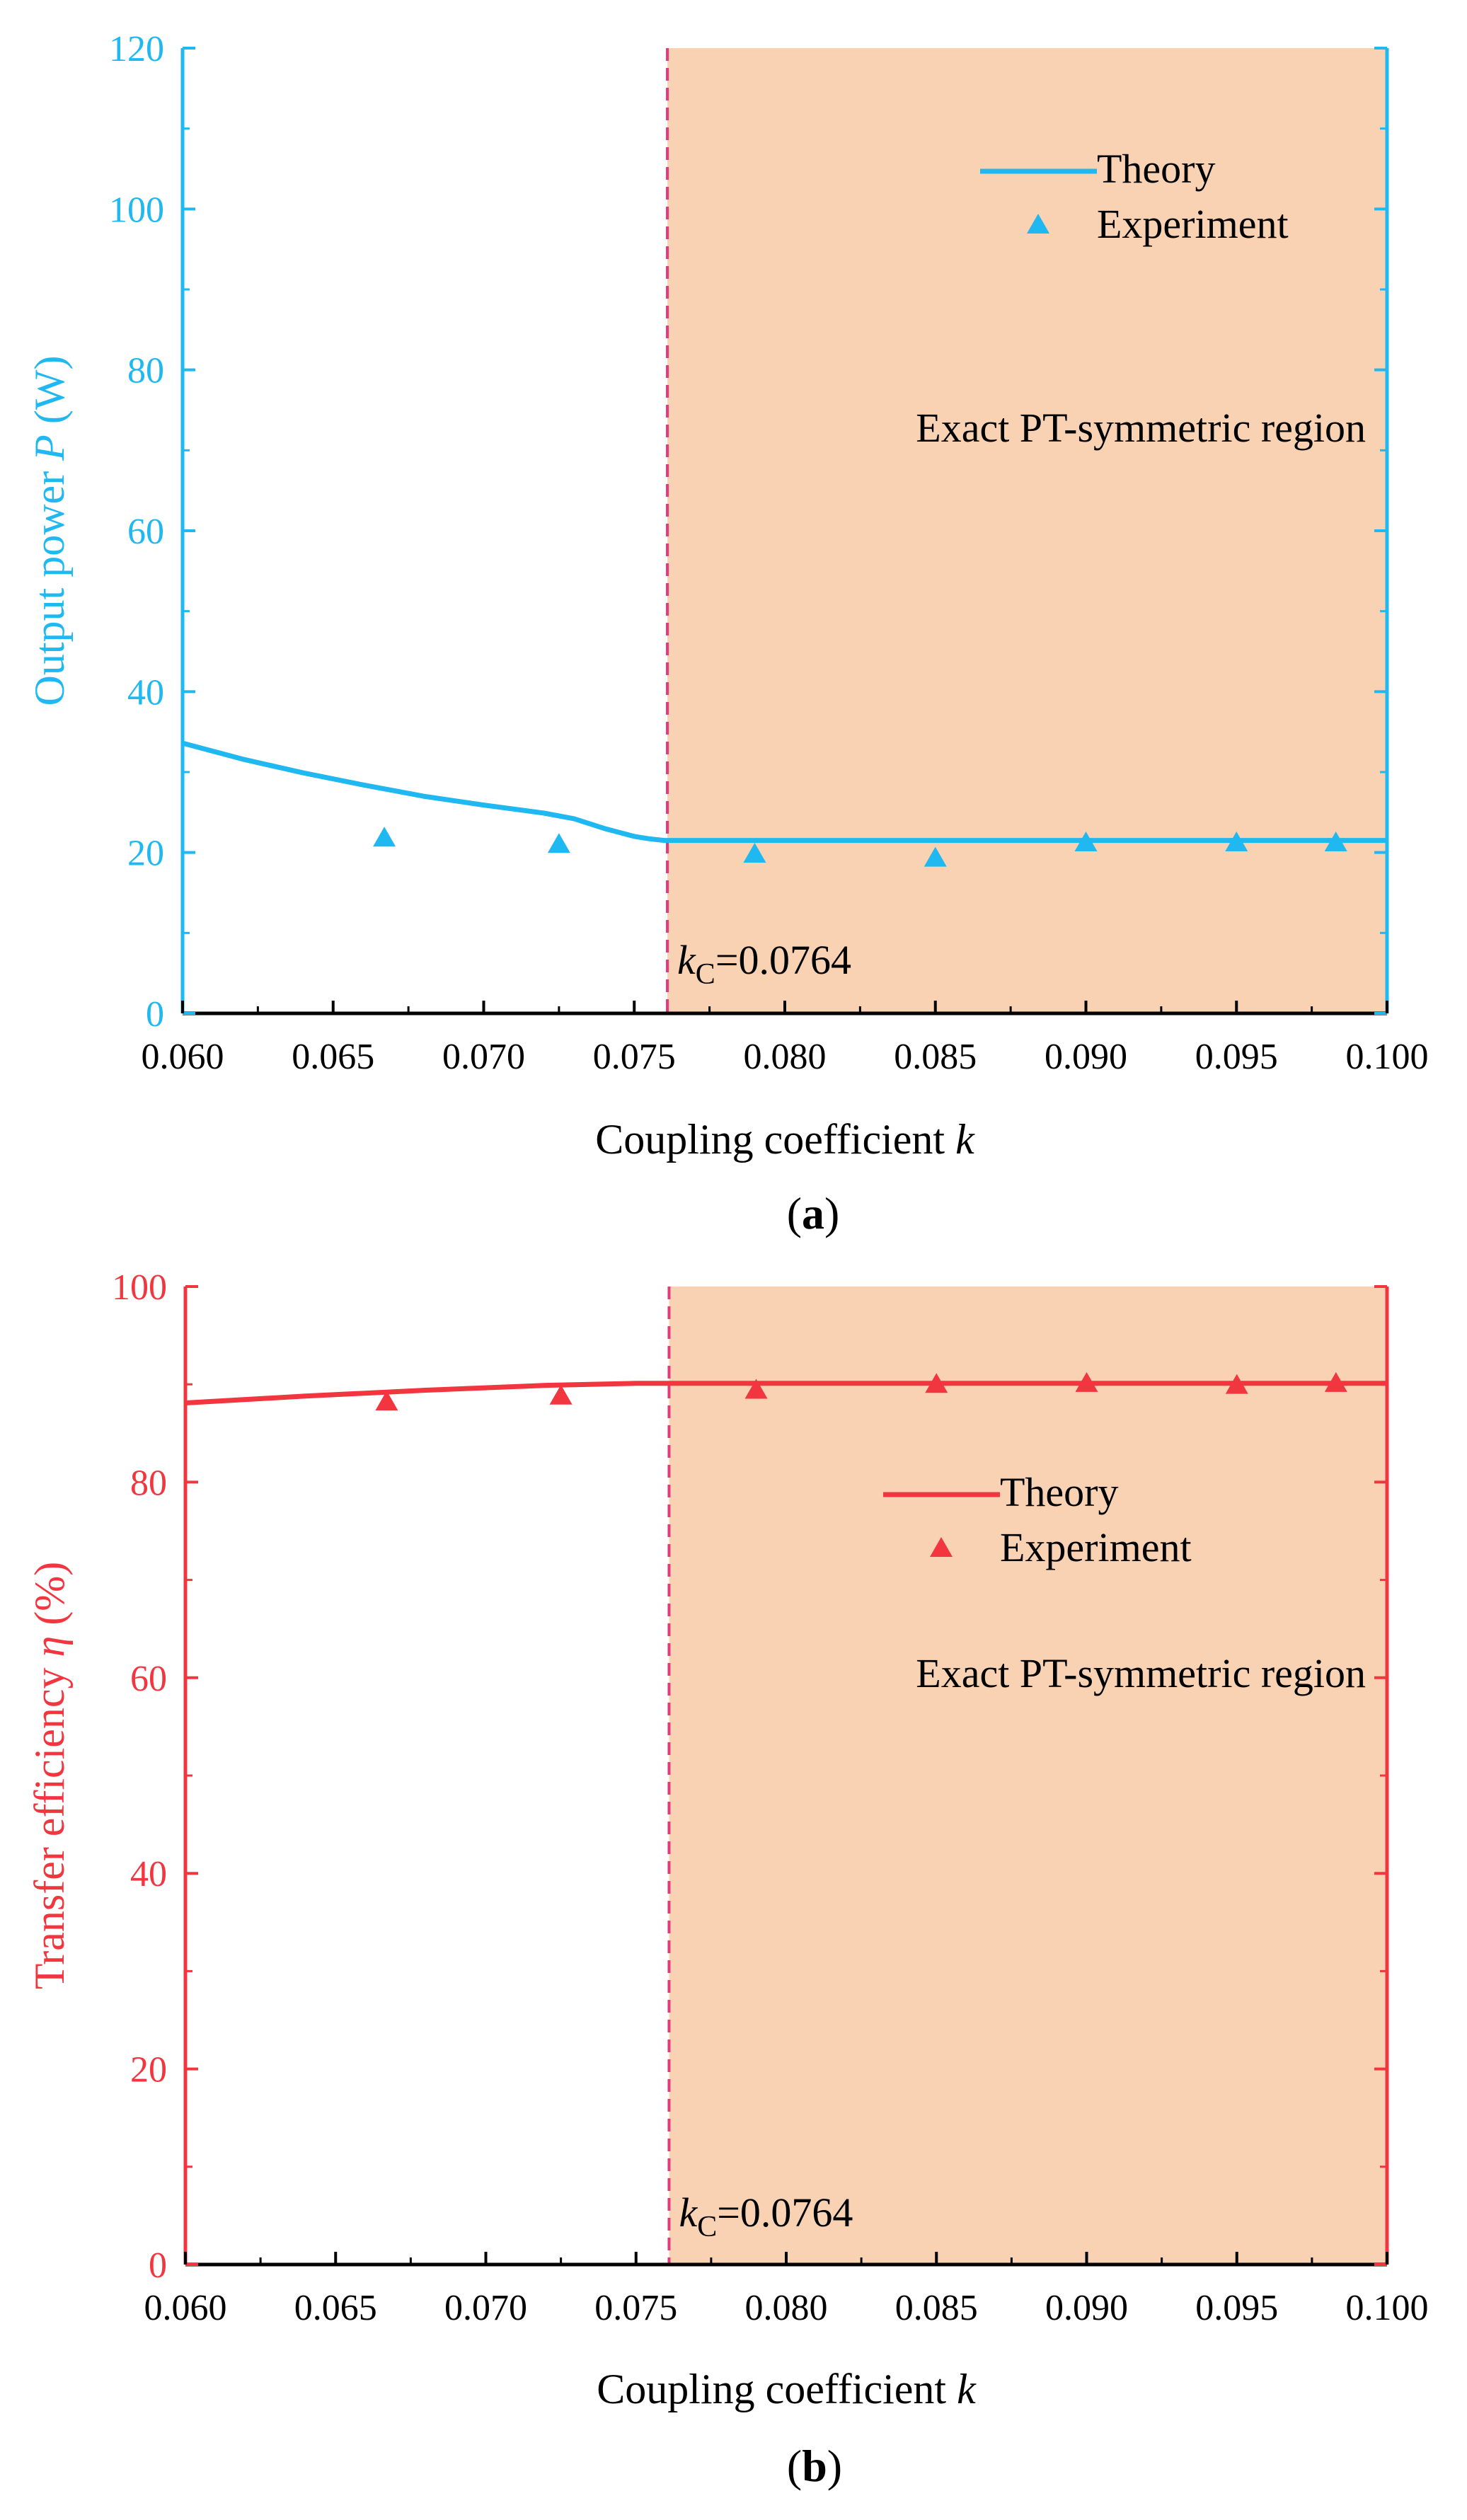 Image resolution: width=1467 pixels, height=2520 pixels. I want to click on y-axis-label-var: P, so click(49, 448).